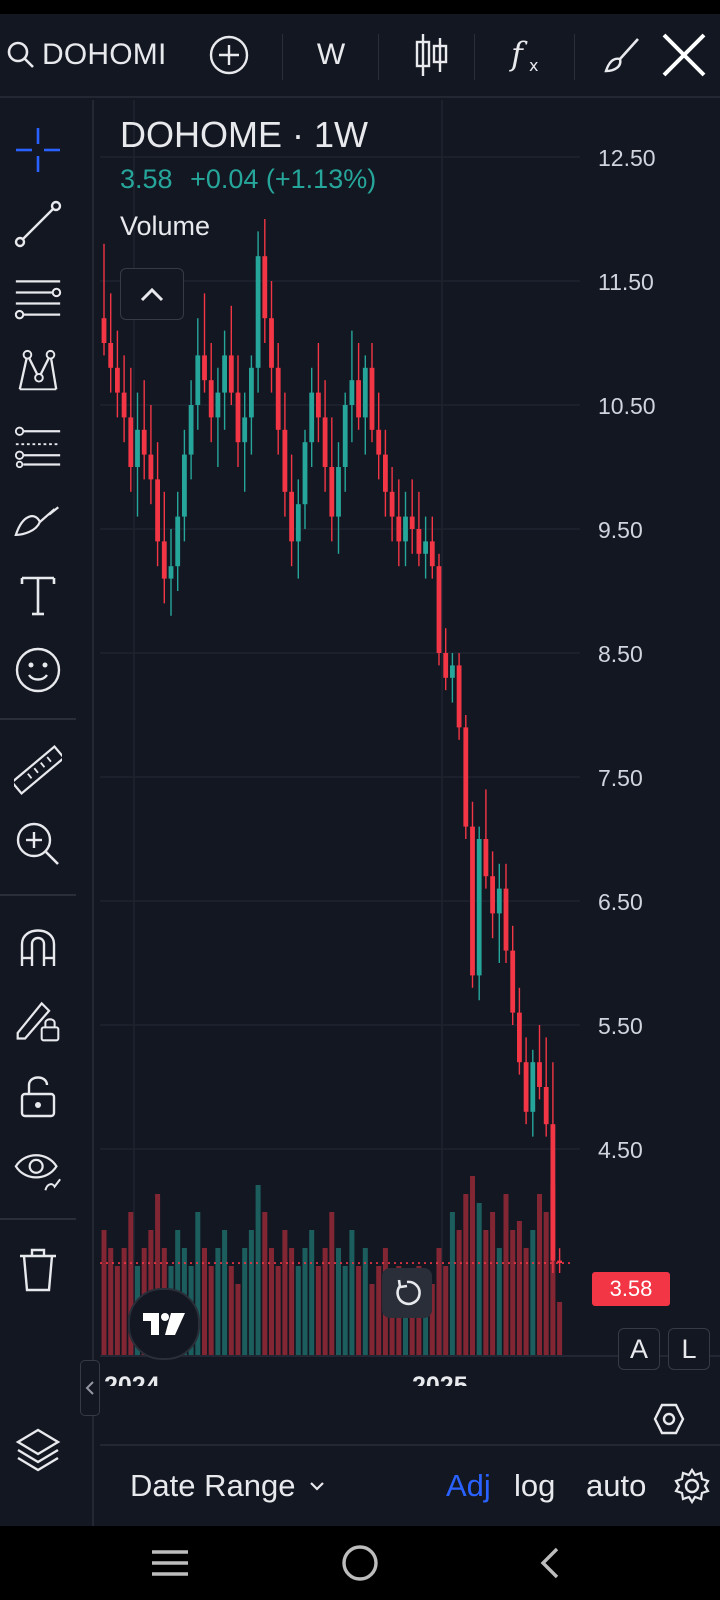  What do you see at coordinates (38, 1450) in the screenshot?
I see `object-tree-button` at bounding box center [38, 1450].